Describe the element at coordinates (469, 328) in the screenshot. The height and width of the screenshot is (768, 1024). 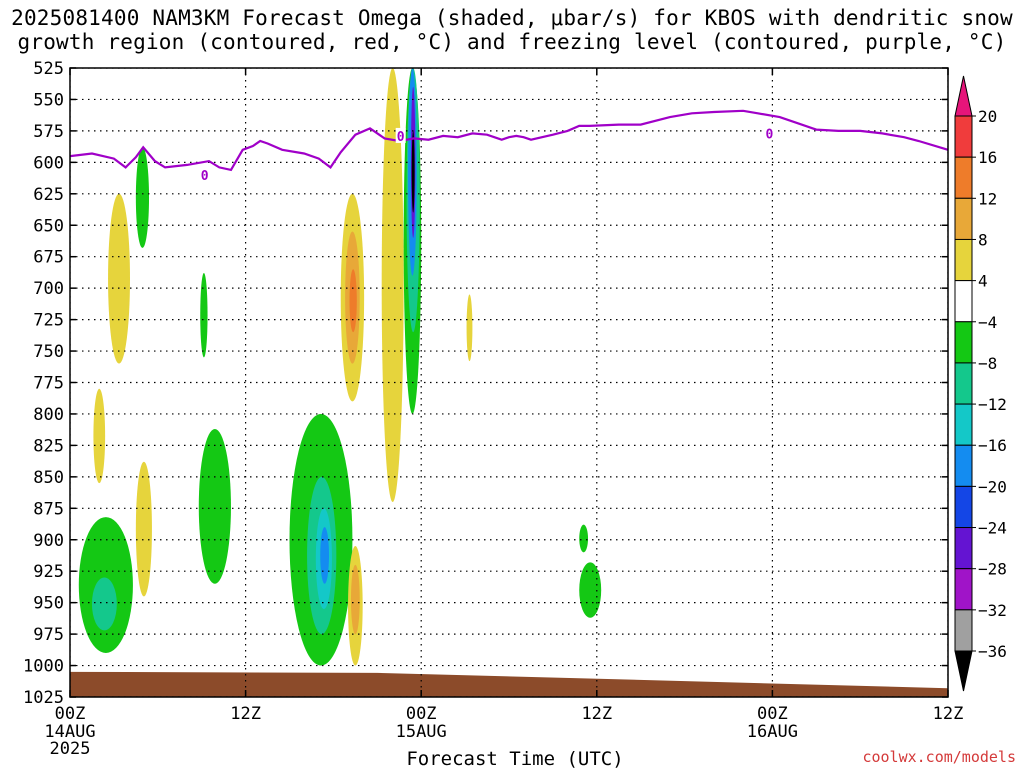
I see `omega-region-yellow-after-00z` at that location.